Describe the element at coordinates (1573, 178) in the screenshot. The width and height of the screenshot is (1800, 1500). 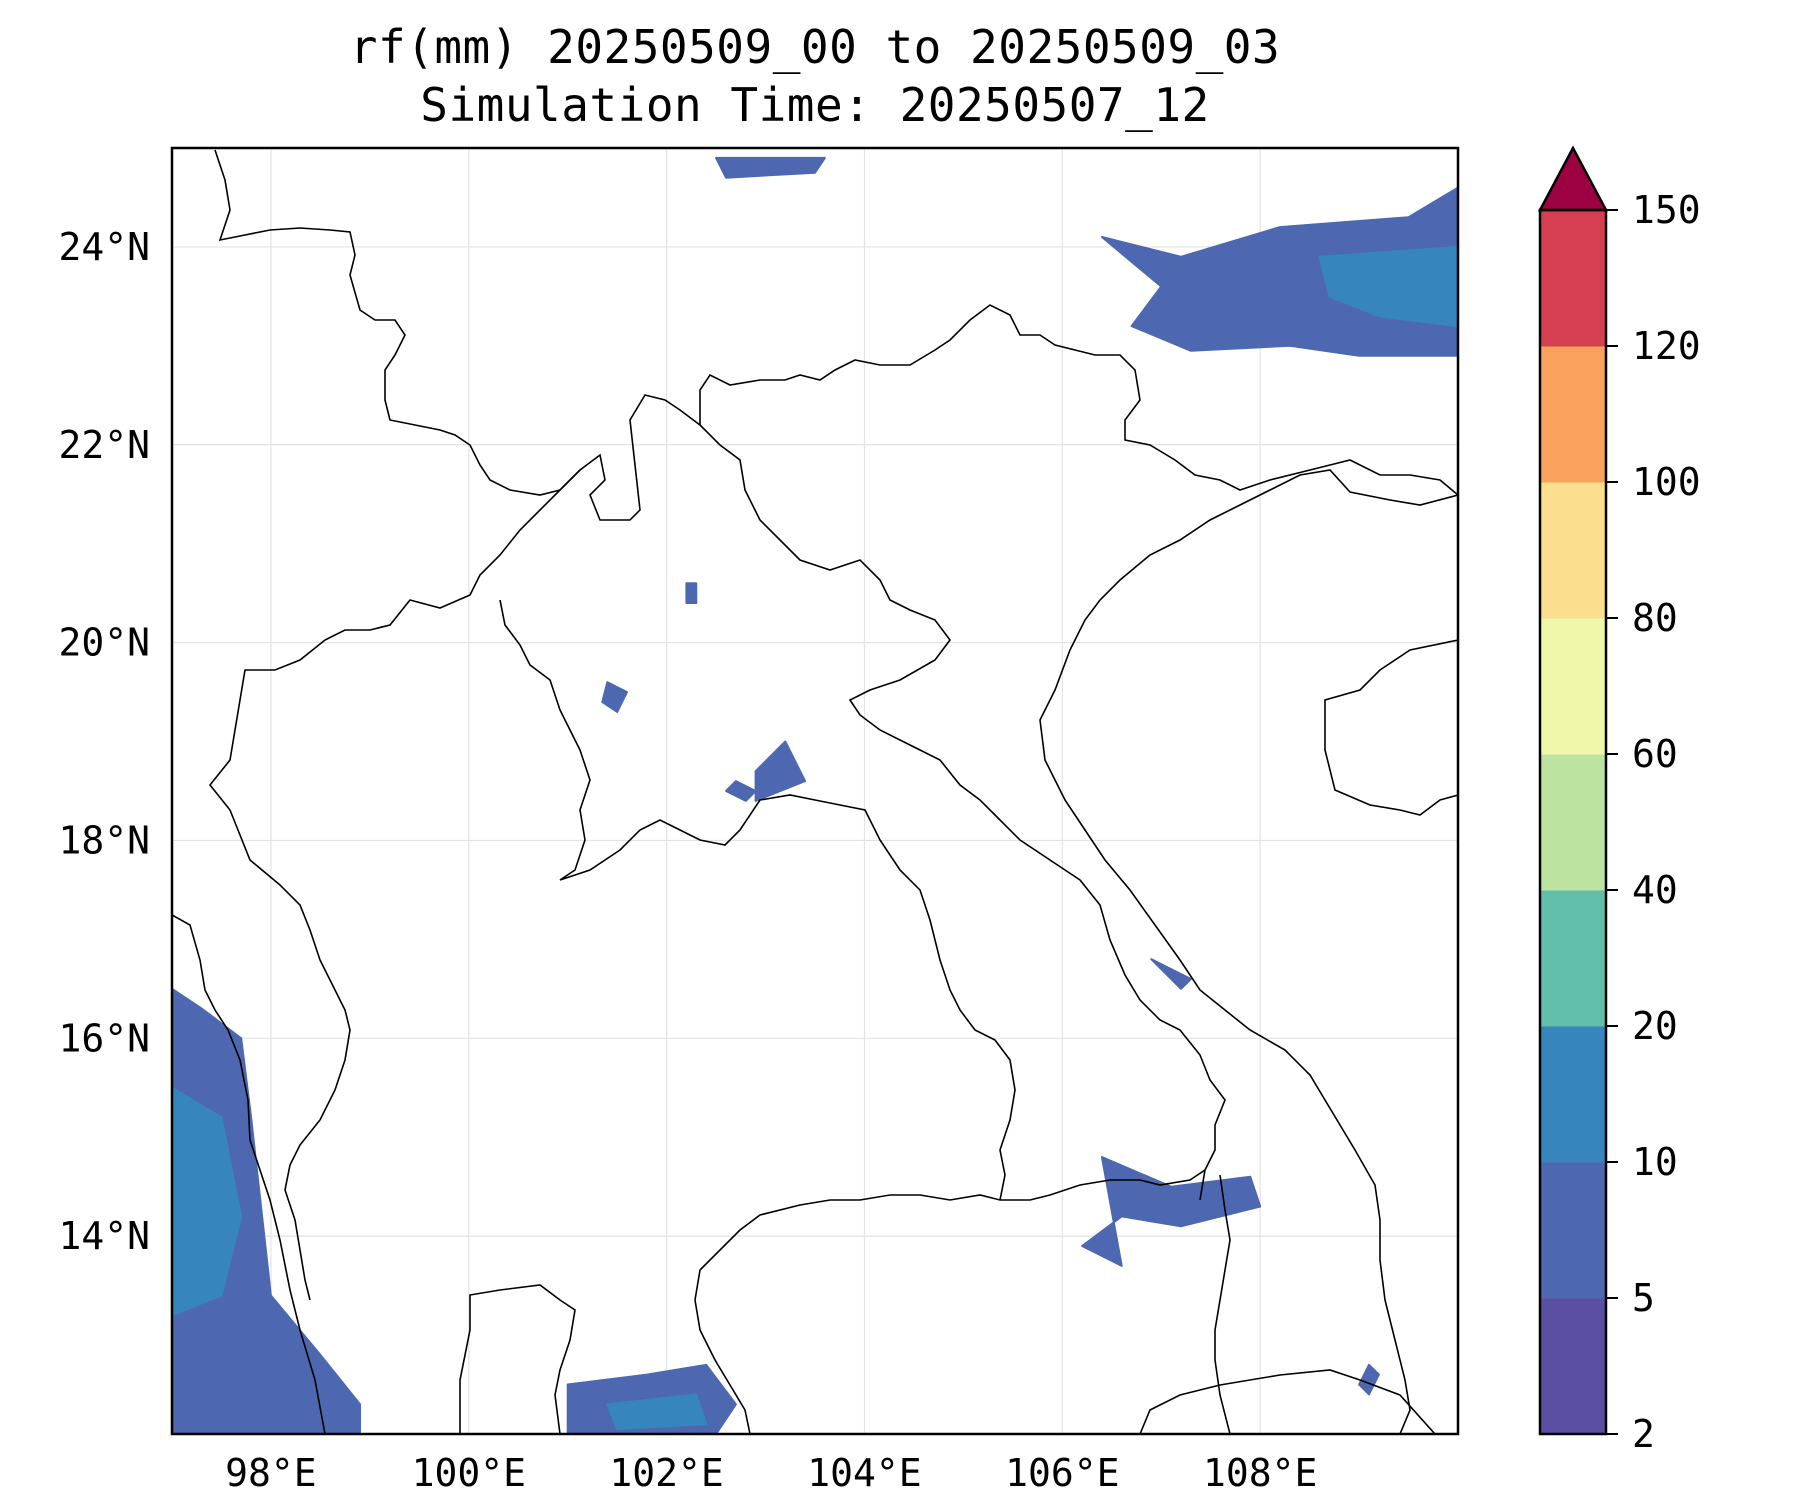
I see `colorbar-extend-arrow` at that location.